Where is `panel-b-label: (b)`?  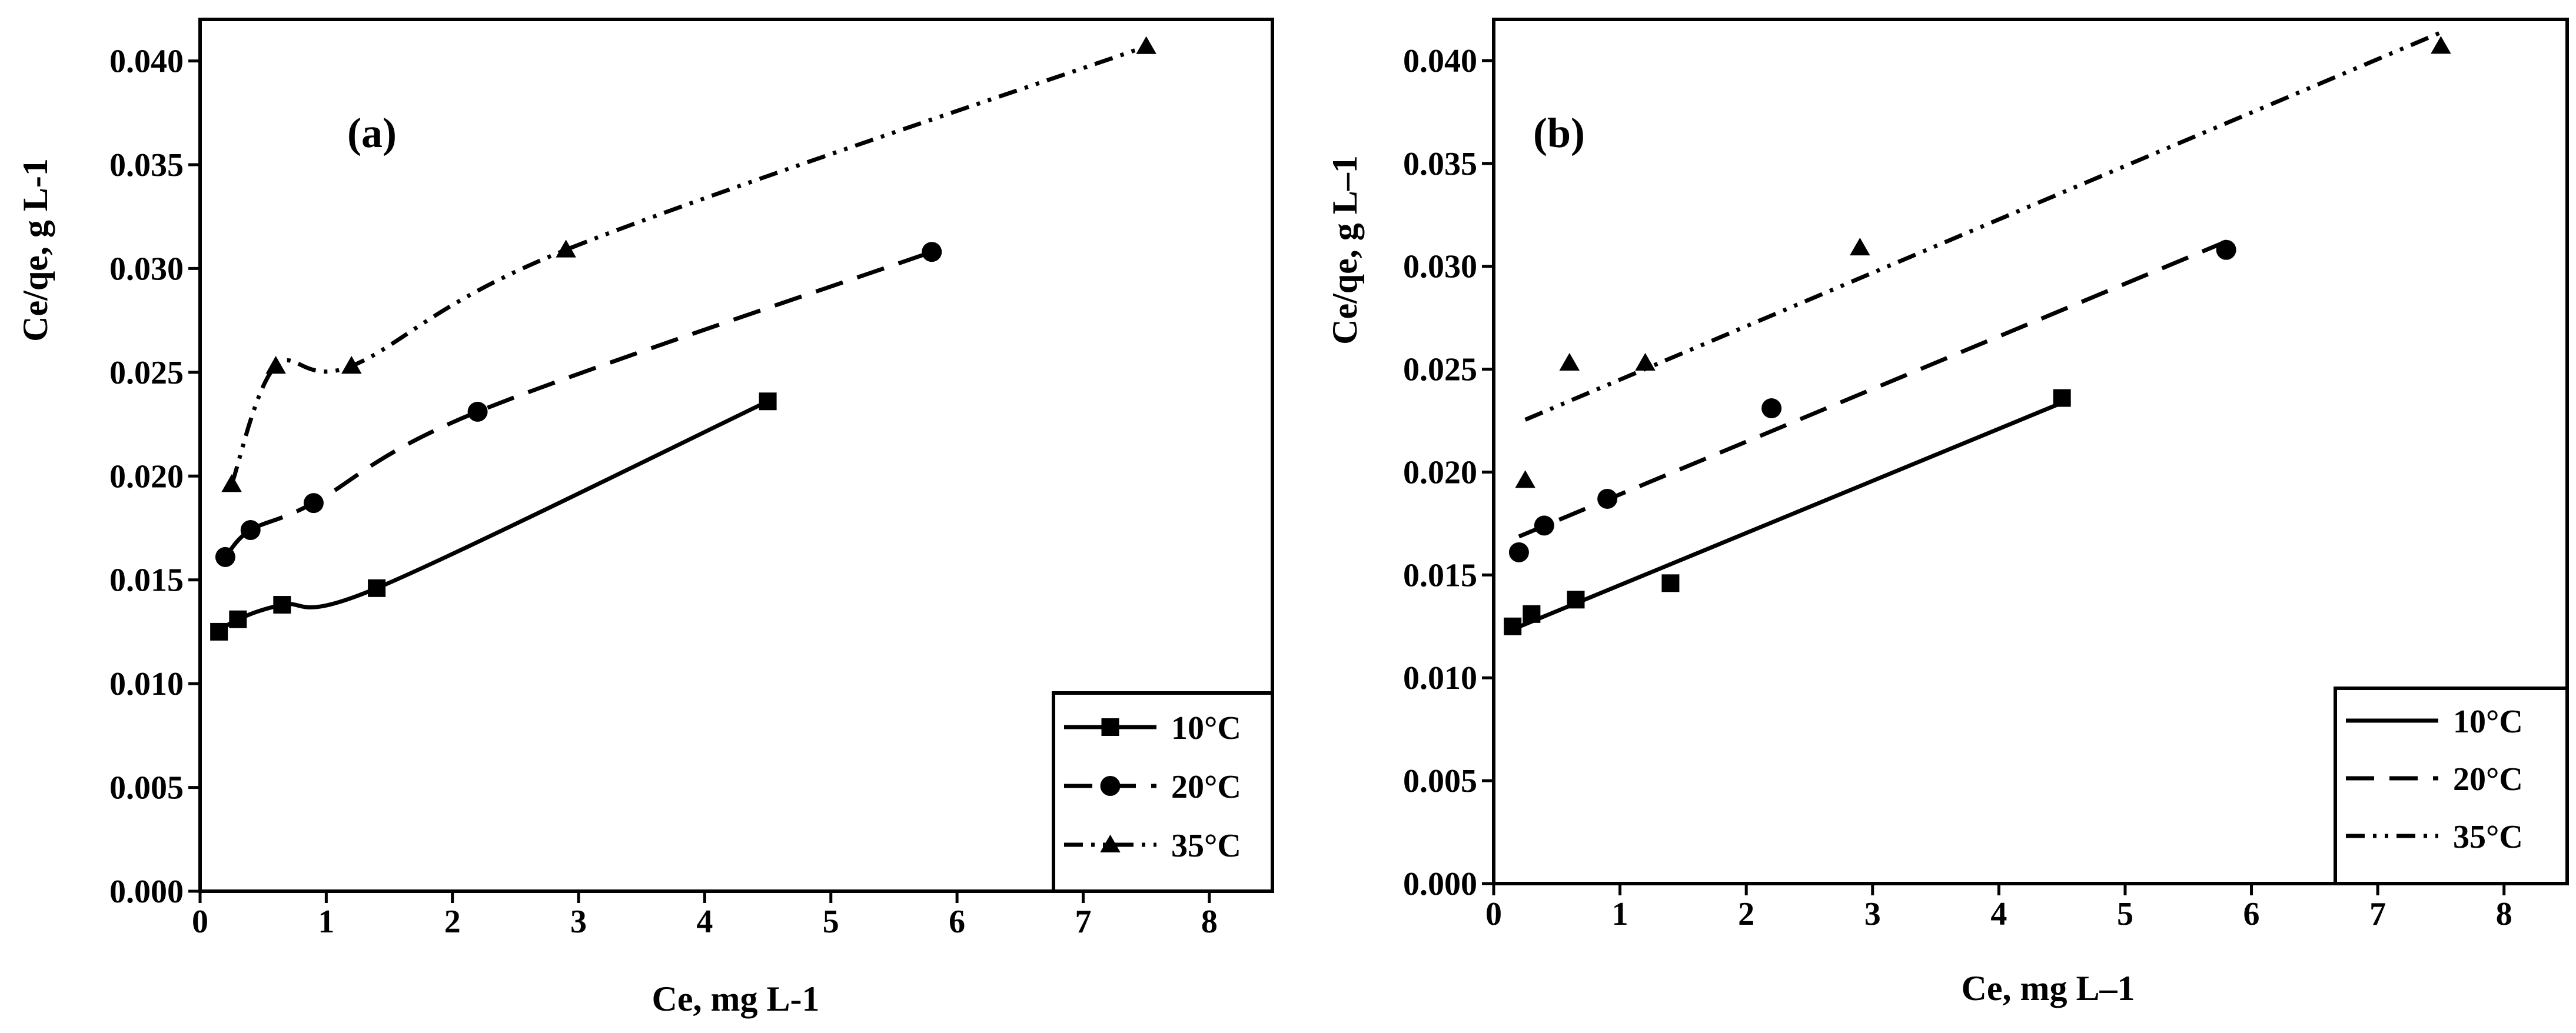
panel-b-label: (b) is located at coordinates (1559, 132).